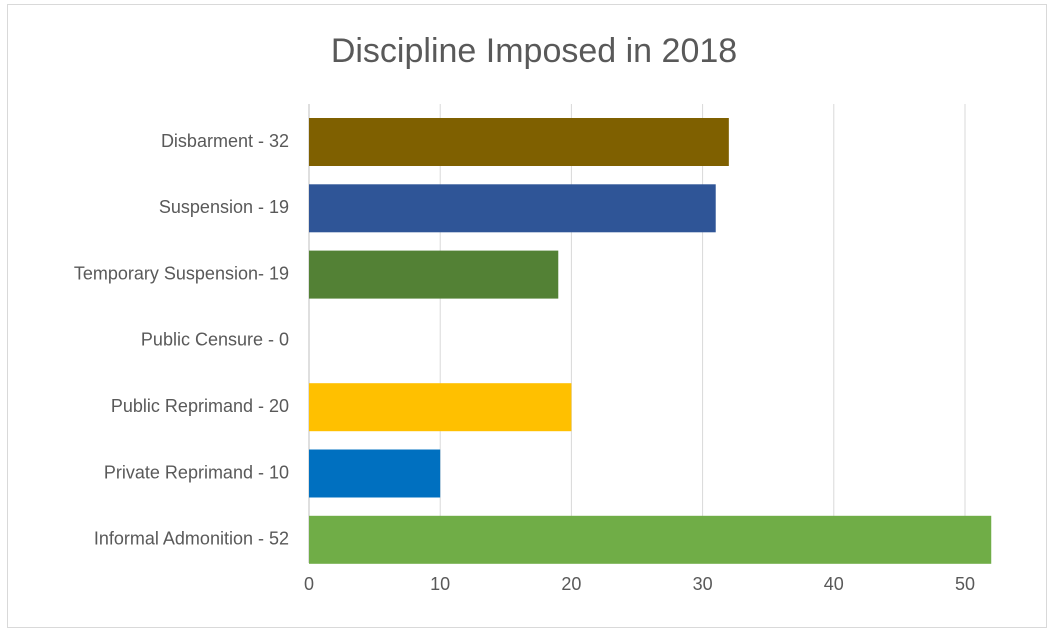 The height and width of the screenshot is (630, 1054). I want to click on x-tick-label: 10, so click(440, 584).